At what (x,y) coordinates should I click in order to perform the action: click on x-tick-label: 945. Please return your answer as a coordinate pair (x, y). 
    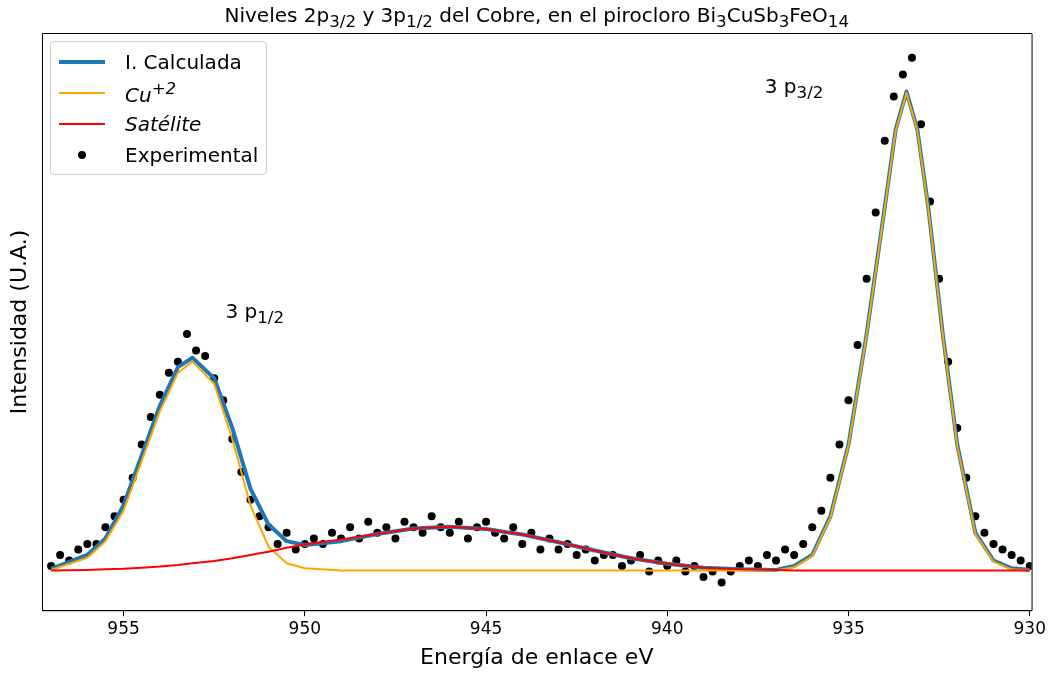
    Looking at the image, I should click on (486, 627).